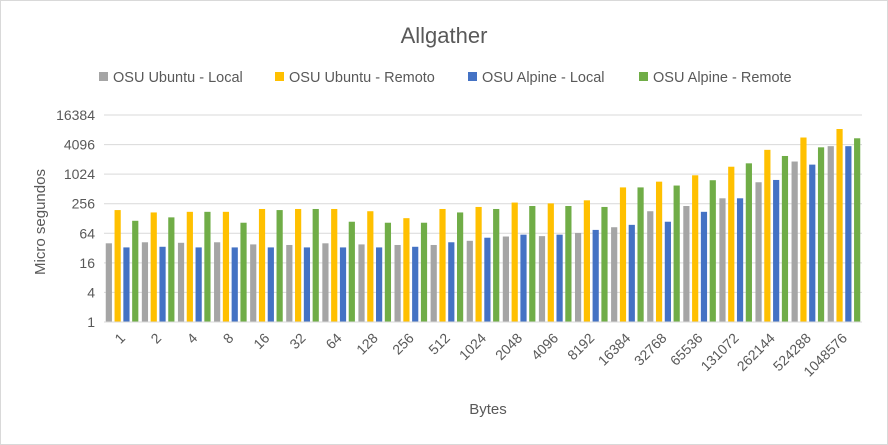  Describe the element at coordinates (178, 78) in the screenshot. I see `legend-label: OSU Ubuntu - Local` at that location.